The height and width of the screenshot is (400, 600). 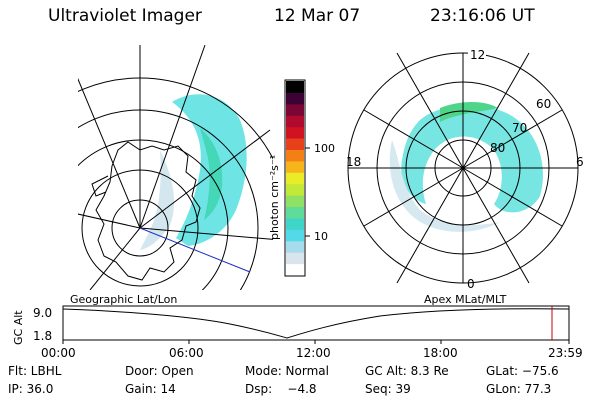 I want to click on mlt-label-bg, so click(x=477, y=54).